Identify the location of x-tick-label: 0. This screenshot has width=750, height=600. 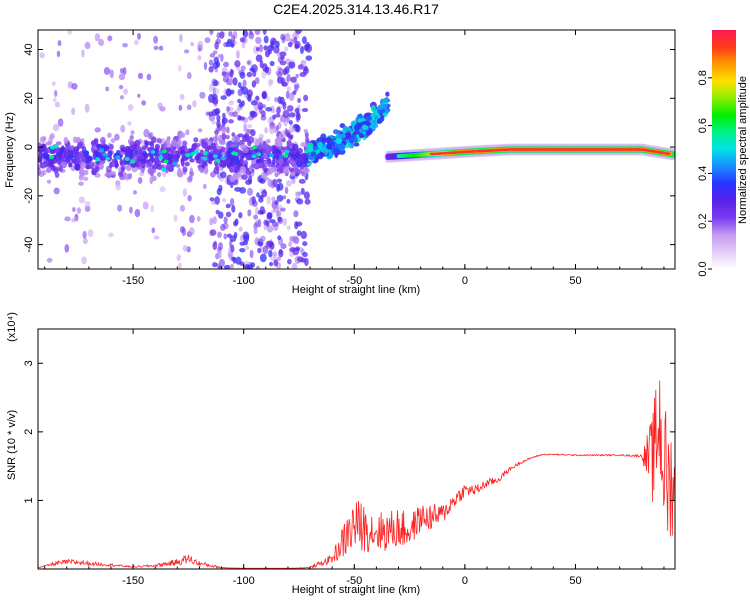
(465, 581).